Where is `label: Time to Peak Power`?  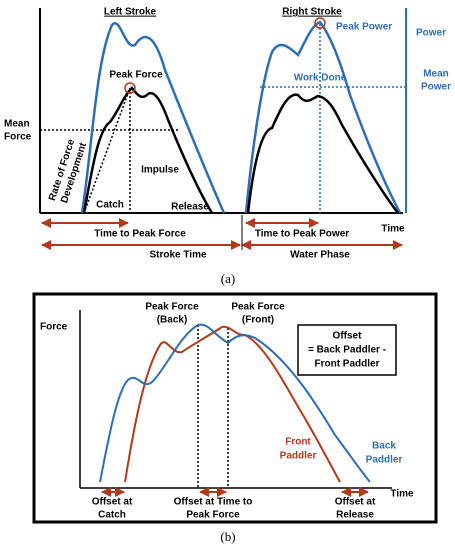 label: Time to Peak Power is located at coordinates (302, 234).